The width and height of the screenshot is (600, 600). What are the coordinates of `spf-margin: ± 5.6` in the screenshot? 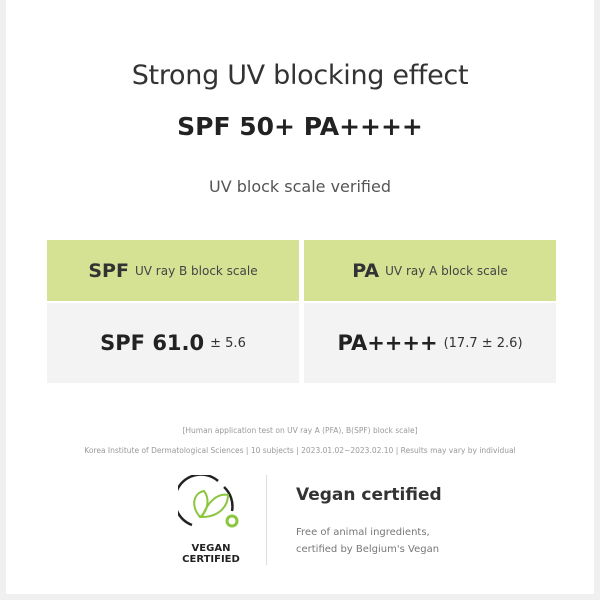 It's located at (228, 343).